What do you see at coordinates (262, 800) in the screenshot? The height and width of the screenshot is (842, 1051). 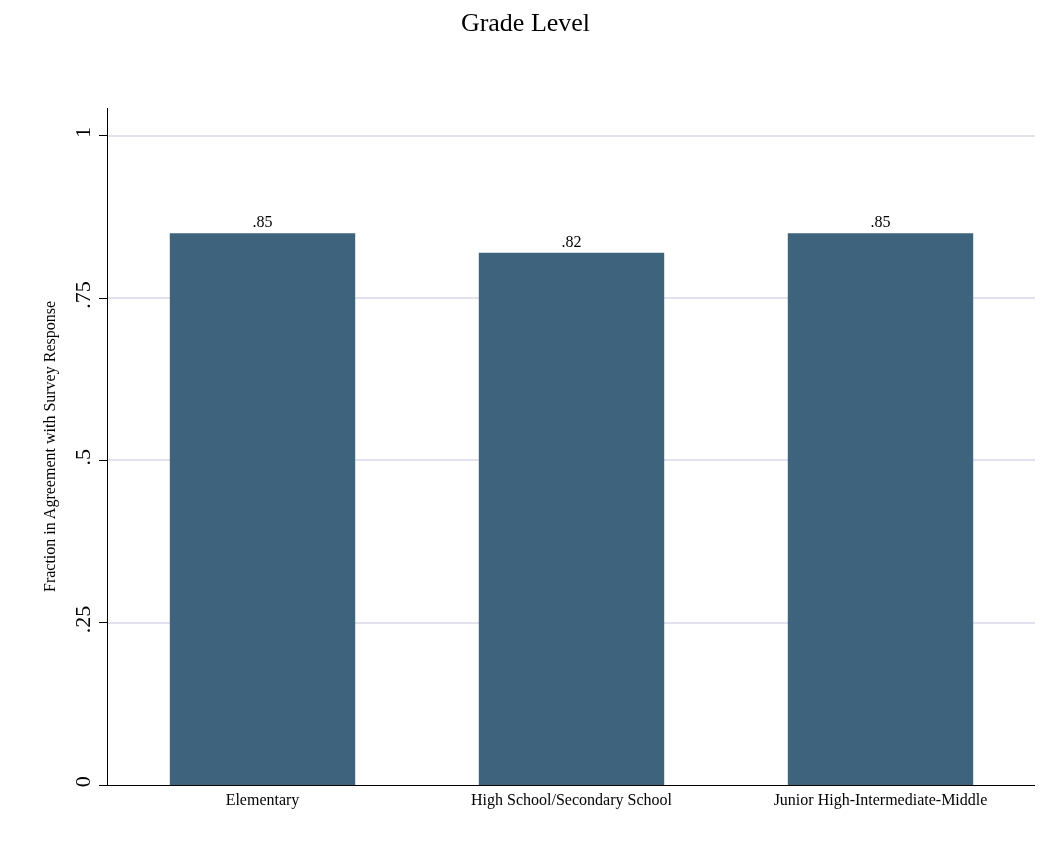 I see `x-tick-label: Elementary` at bounding box center [262, 800].